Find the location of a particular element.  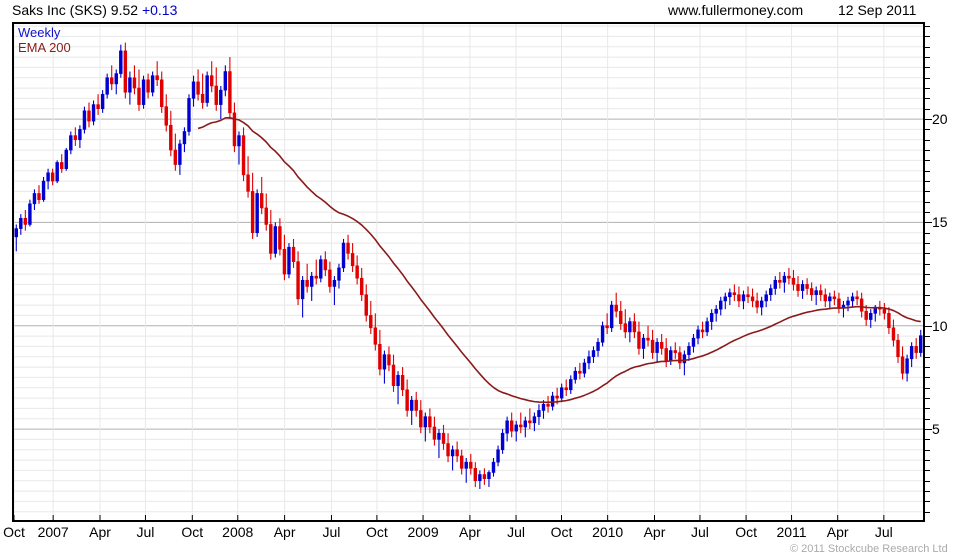

instrument-label: Saks Inc (SKS) 9.52 is located at coordinates (75, 10).